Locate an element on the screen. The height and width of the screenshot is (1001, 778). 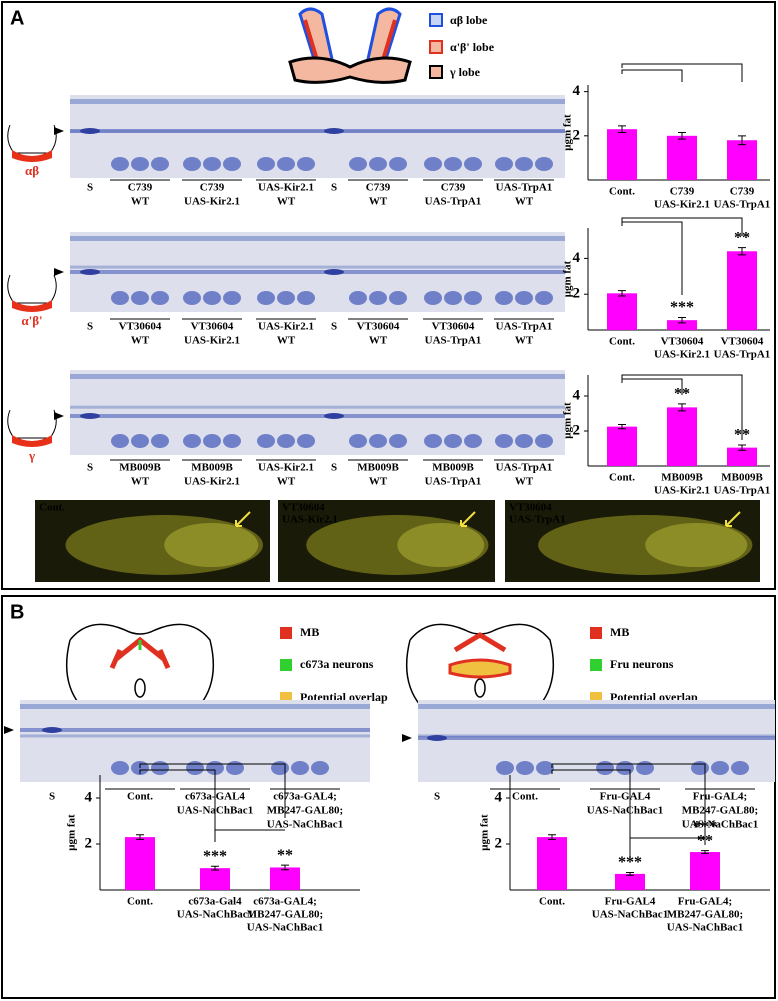
y-tick-label: 4 is located at coordinates (577, 91).